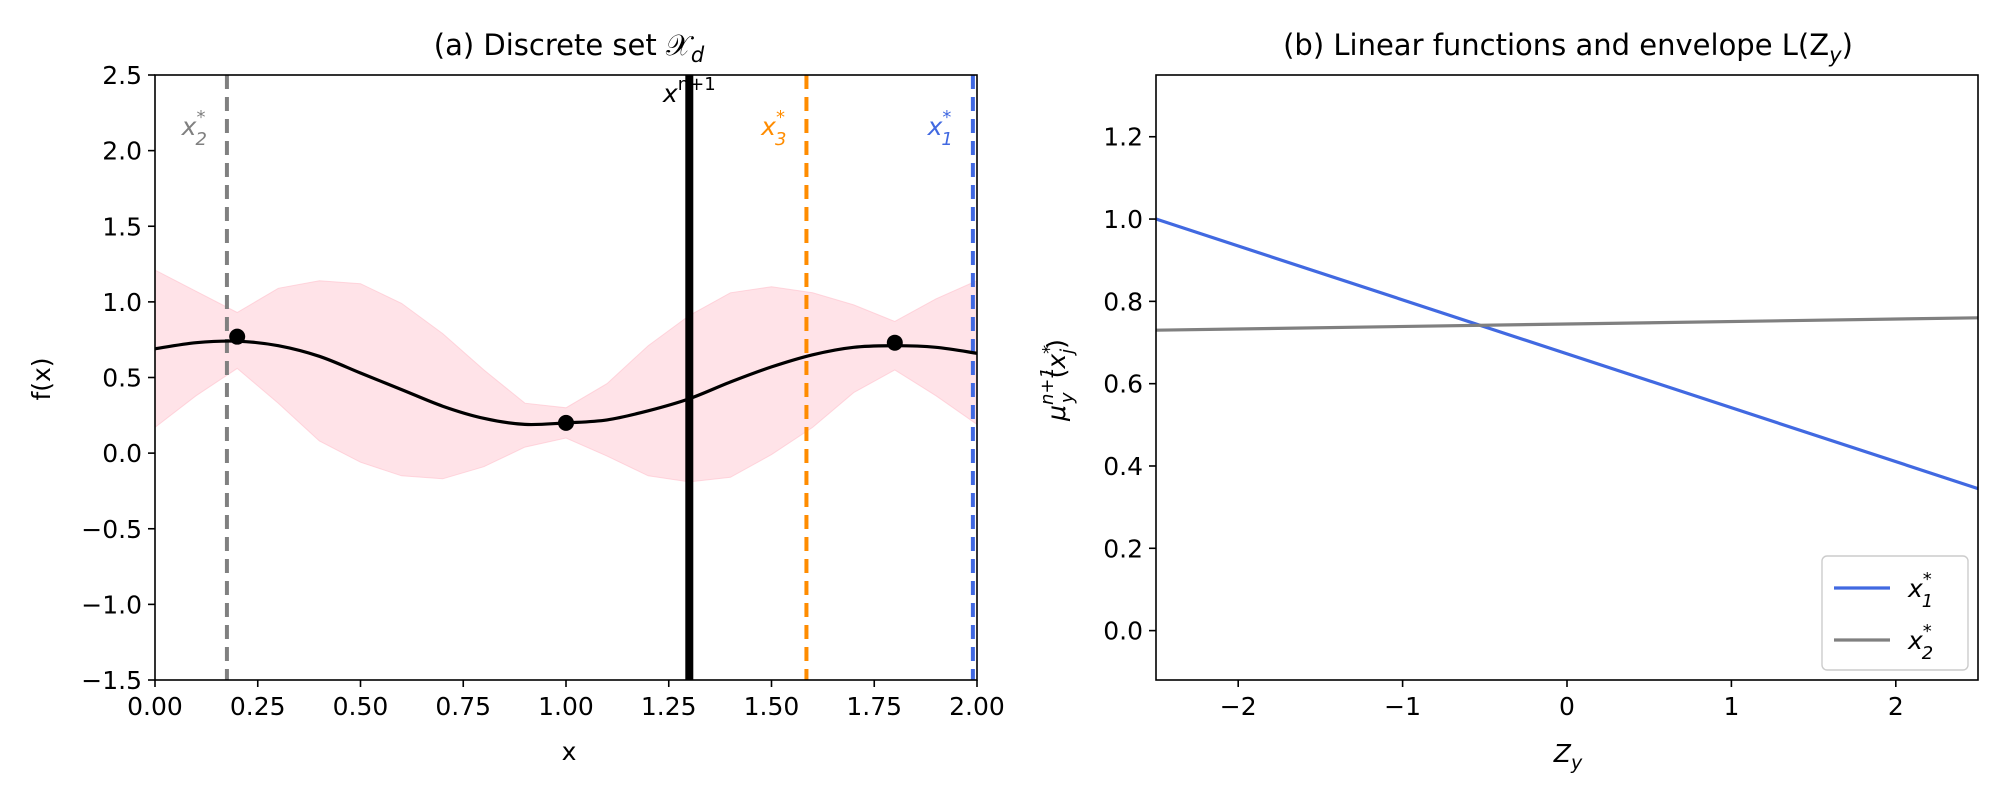 The width and height of the screenshot is (2000, 800). Describe the element at coordinates (122, 378) in the screenshot. I see `y-tick-label: 0.5` at that location.